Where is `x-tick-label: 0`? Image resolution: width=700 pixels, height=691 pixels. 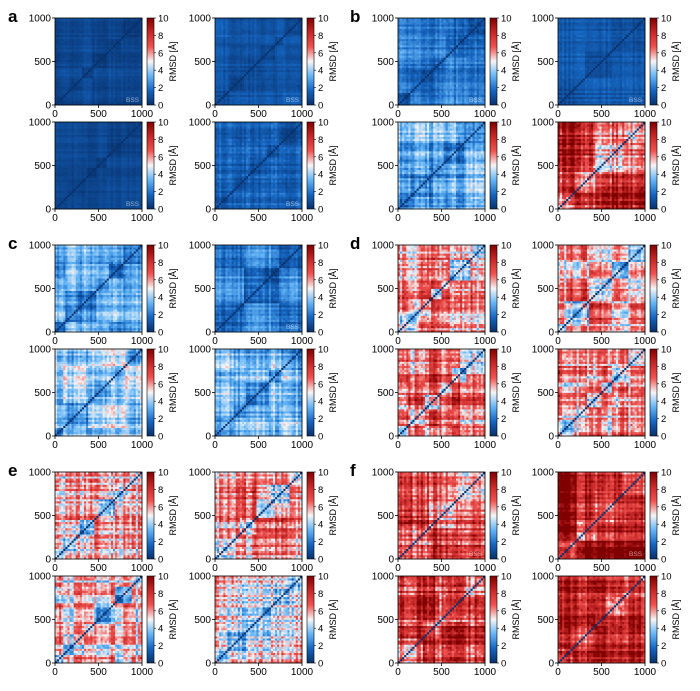
x-tick-label: 0 is located at coordinates (55, 114).